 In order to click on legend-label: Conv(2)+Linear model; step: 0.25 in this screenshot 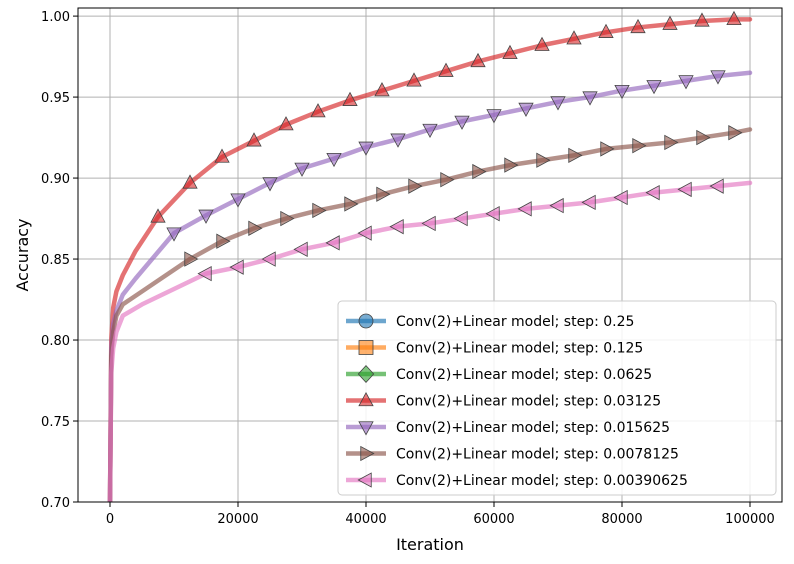, I will do `click(515, 322)`.